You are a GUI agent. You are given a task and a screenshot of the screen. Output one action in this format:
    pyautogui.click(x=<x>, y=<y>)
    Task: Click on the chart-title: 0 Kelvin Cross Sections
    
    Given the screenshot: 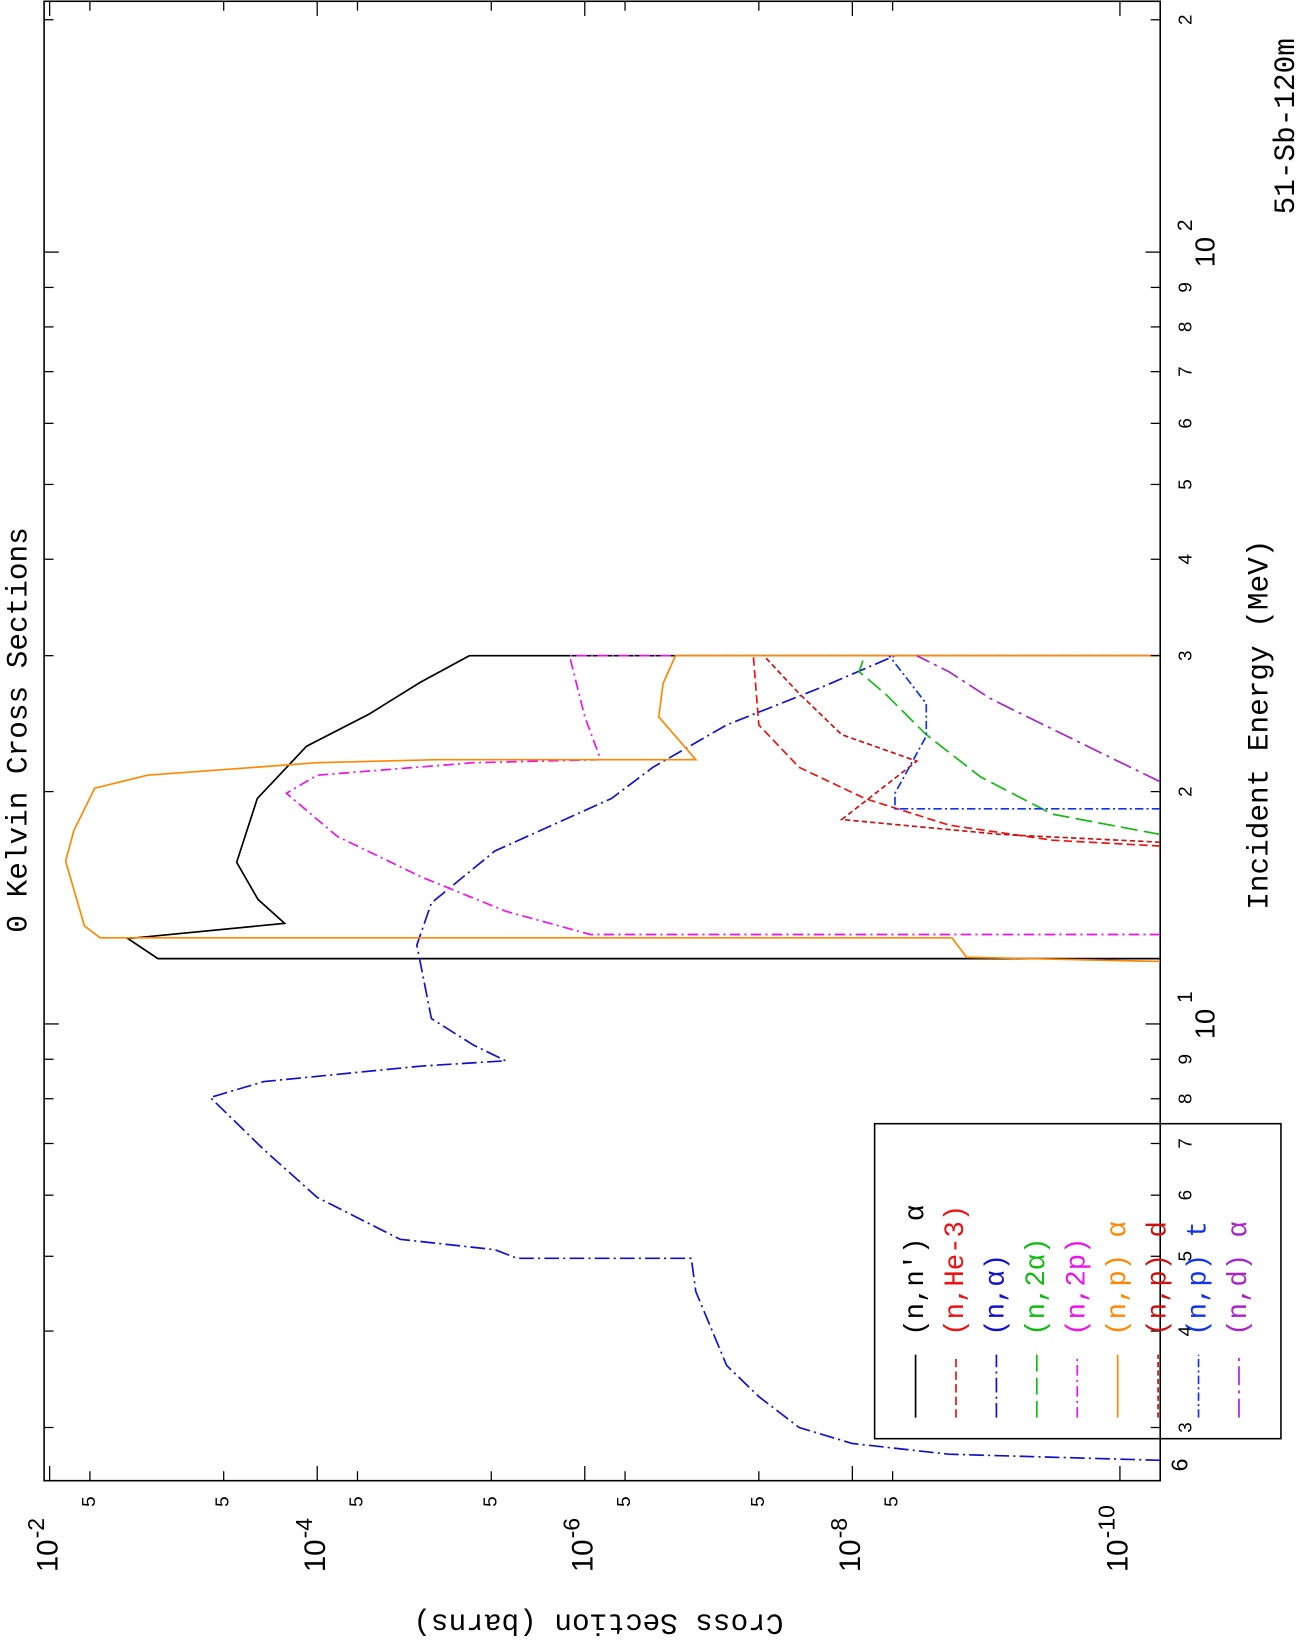 What is the action you would take?
    pyautogui.click(x=19, y=729)
    